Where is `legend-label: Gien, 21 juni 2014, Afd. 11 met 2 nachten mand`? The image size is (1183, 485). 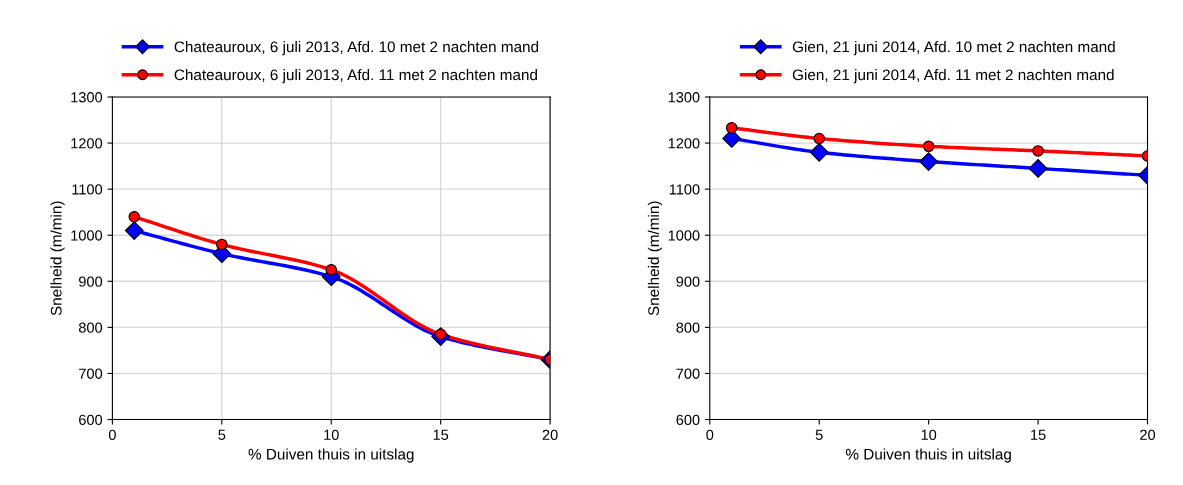 legend-label: Gien, 21 juni 2014, Afd. 11 met 2 nachten mand is located at coordinates (953, 76).